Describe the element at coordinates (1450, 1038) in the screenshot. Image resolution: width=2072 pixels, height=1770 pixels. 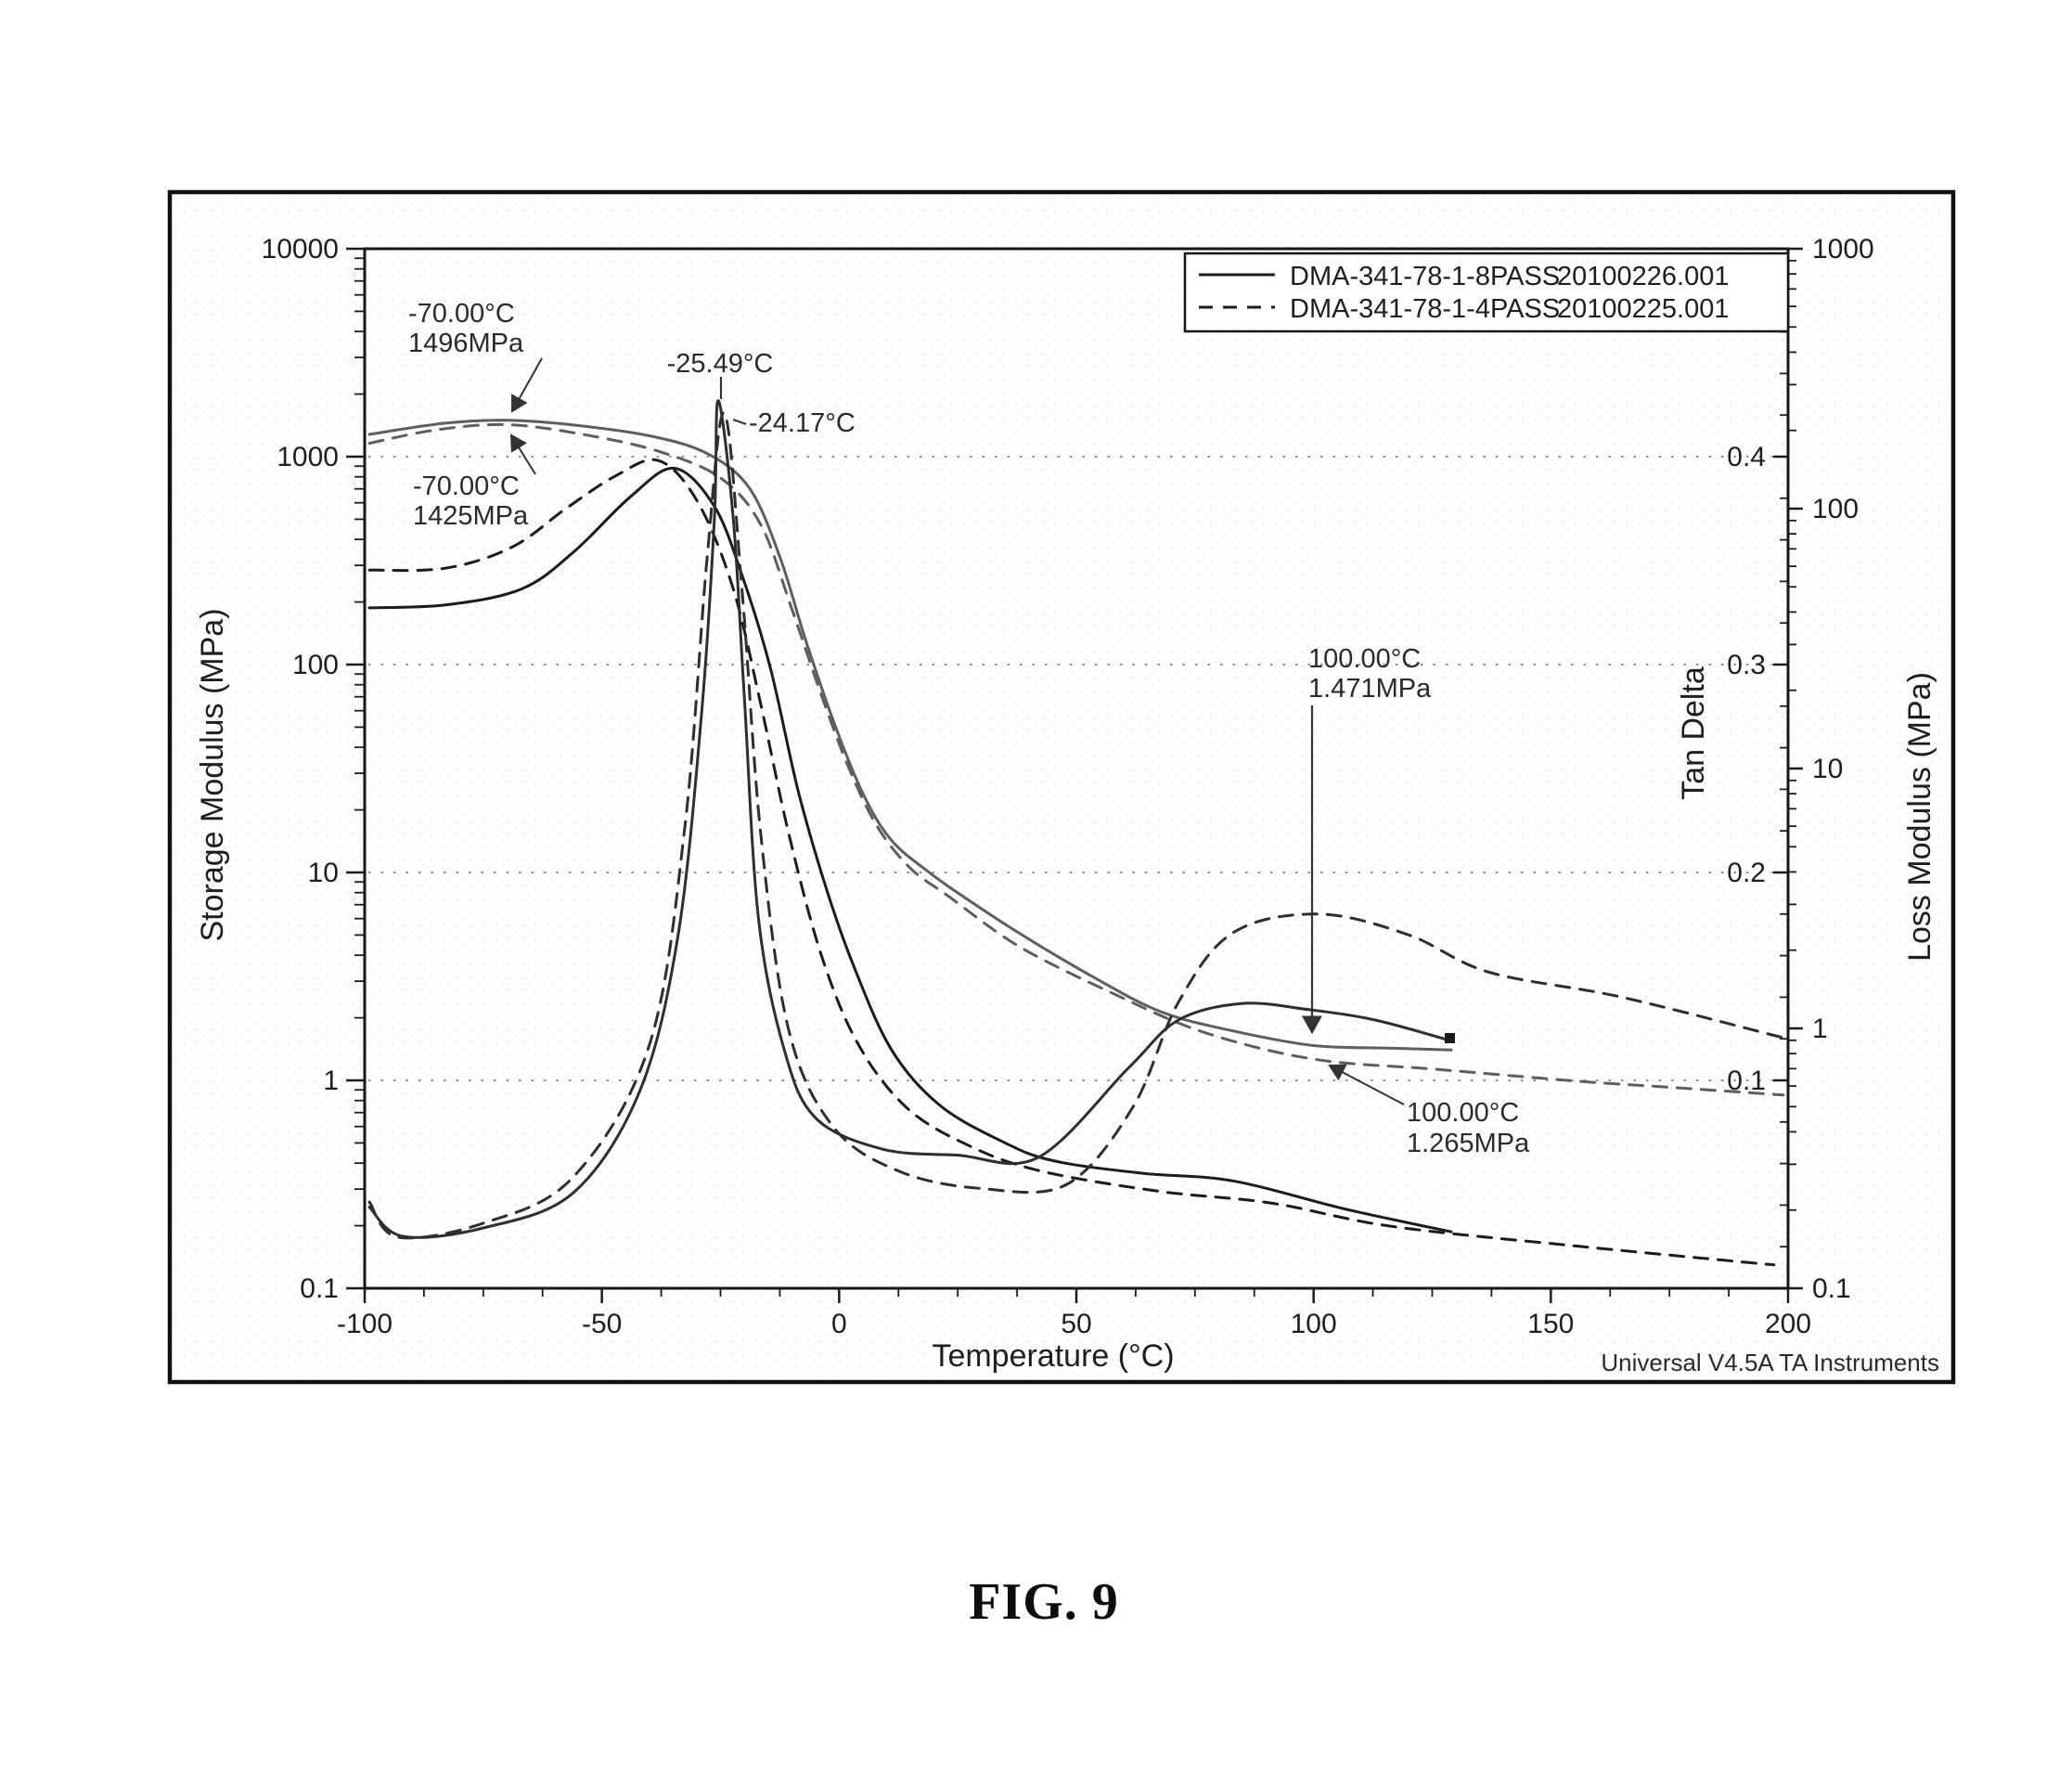
I see `solid-curve-end-marker` at that location.